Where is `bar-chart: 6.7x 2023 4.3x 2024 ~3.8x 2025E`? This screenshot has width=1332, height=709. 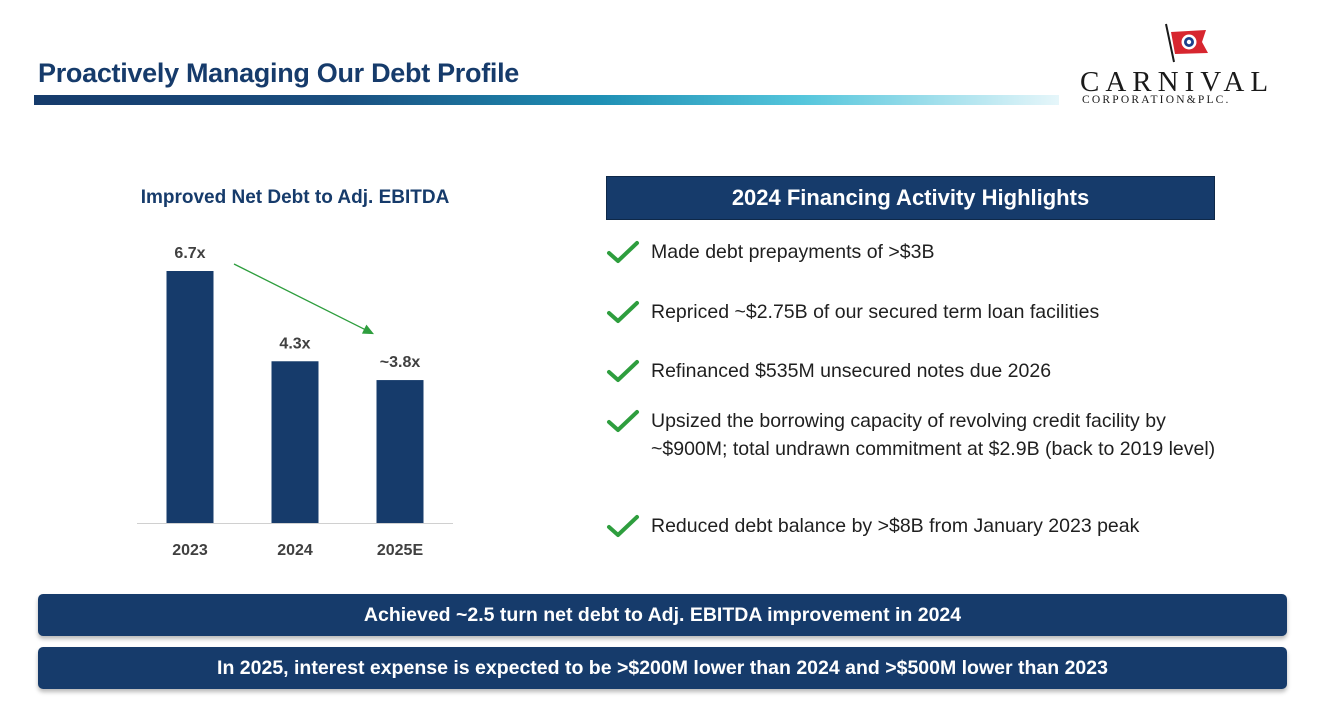
bar-chart: 6.7x 2023 4.3x 2024 ~3.8x 2025E is located at coordinates (295, 402).